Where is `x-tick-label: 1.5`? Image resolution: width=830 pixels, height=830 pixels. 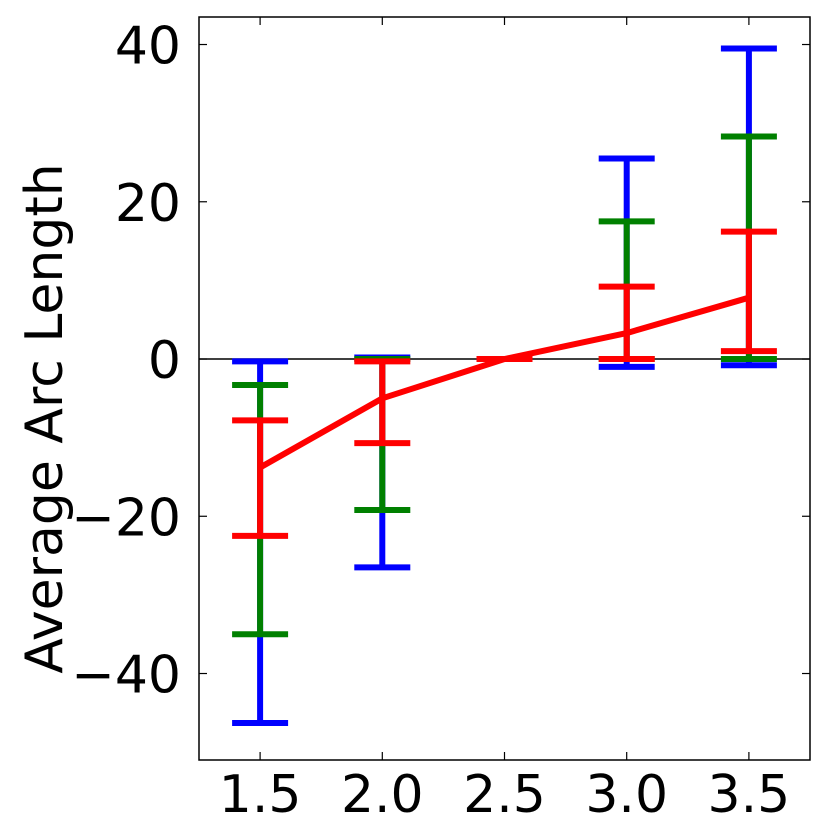 x-tick-label: 1.5 is located at coordinates (260, 795).